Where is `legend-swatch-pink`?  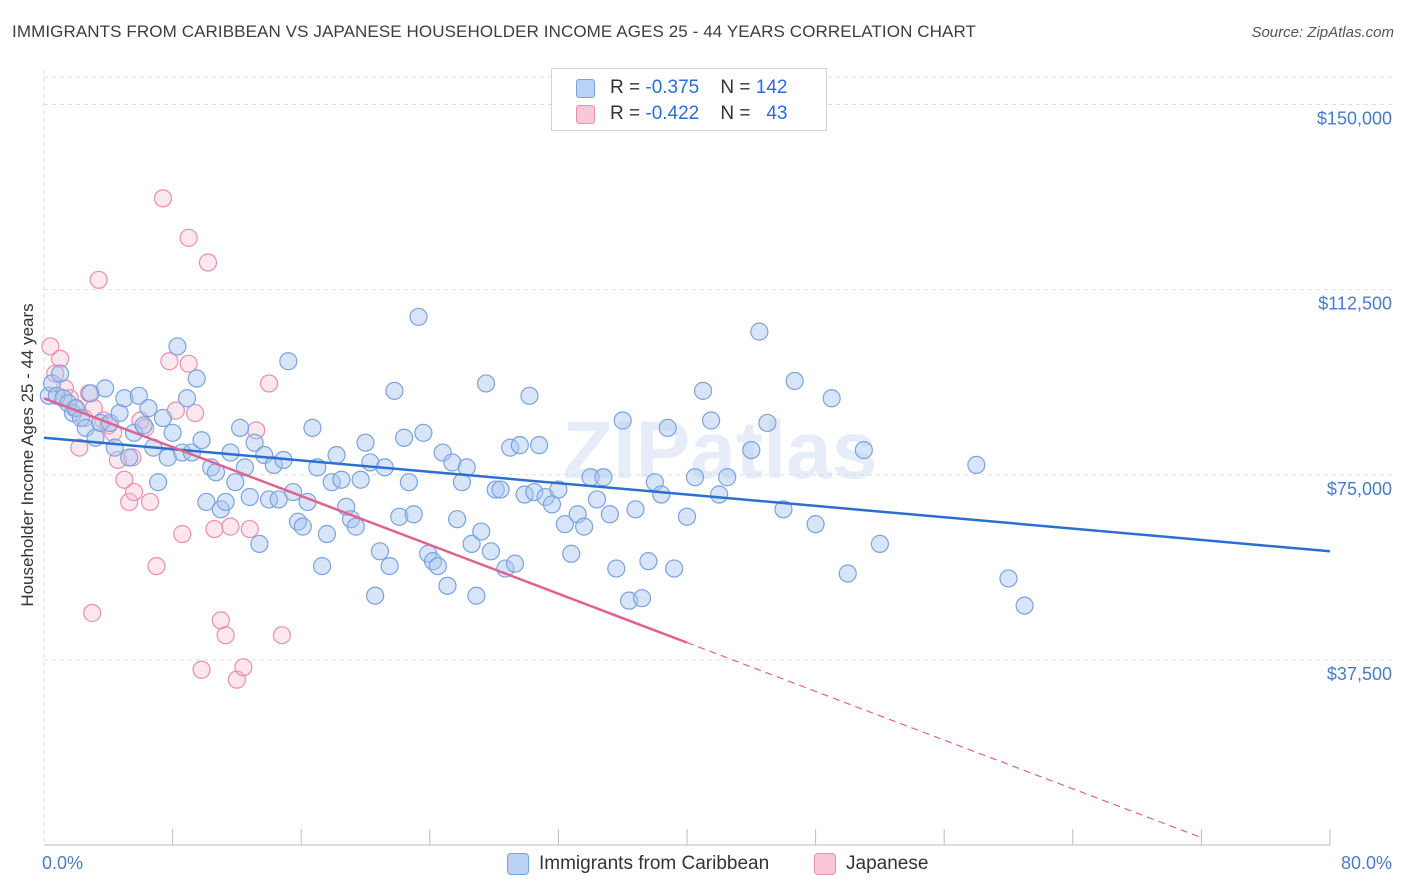 legend-swatch-pink is located at coordinates (585, 114).